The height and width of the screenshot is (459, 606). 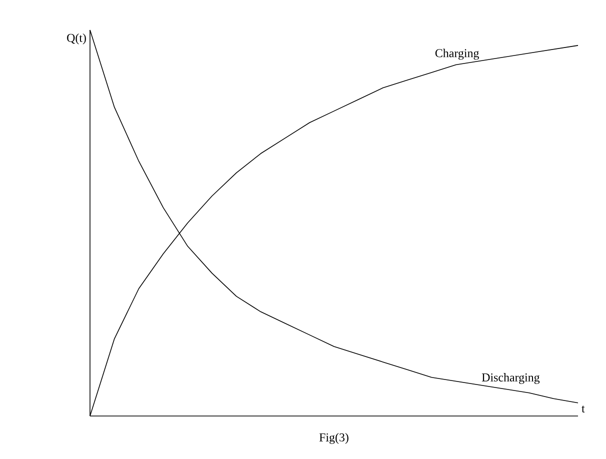 I want to click on text: Fig(3), so click(x=333, y=438).